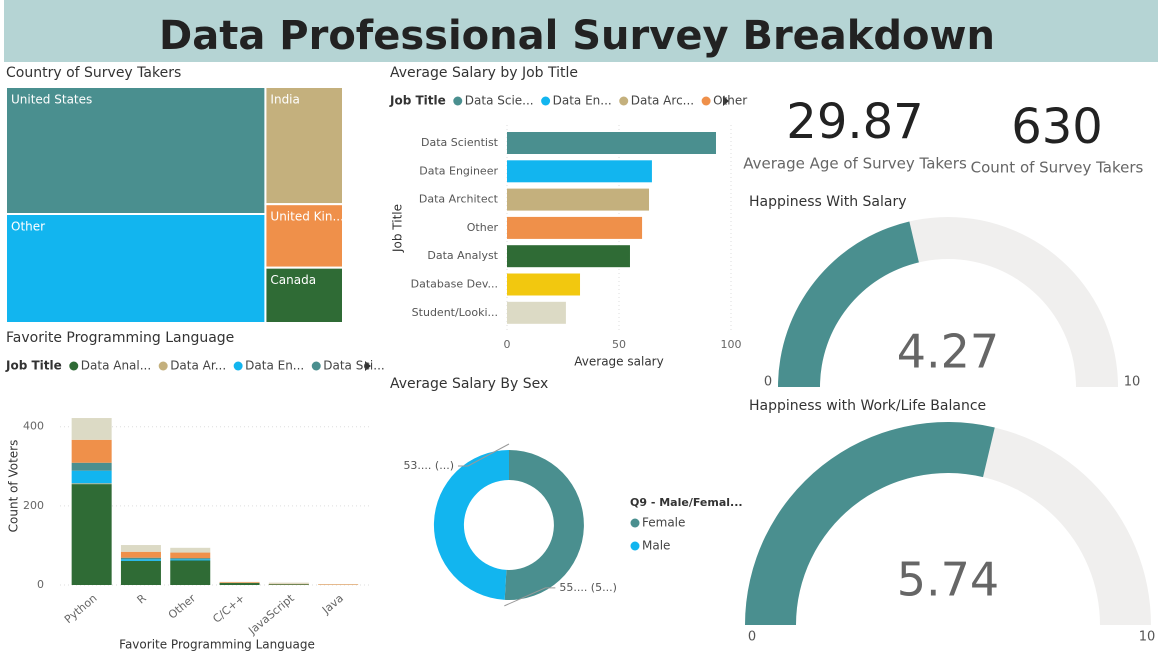  I want to click on x-tick-label: 100, so click(731, 344).